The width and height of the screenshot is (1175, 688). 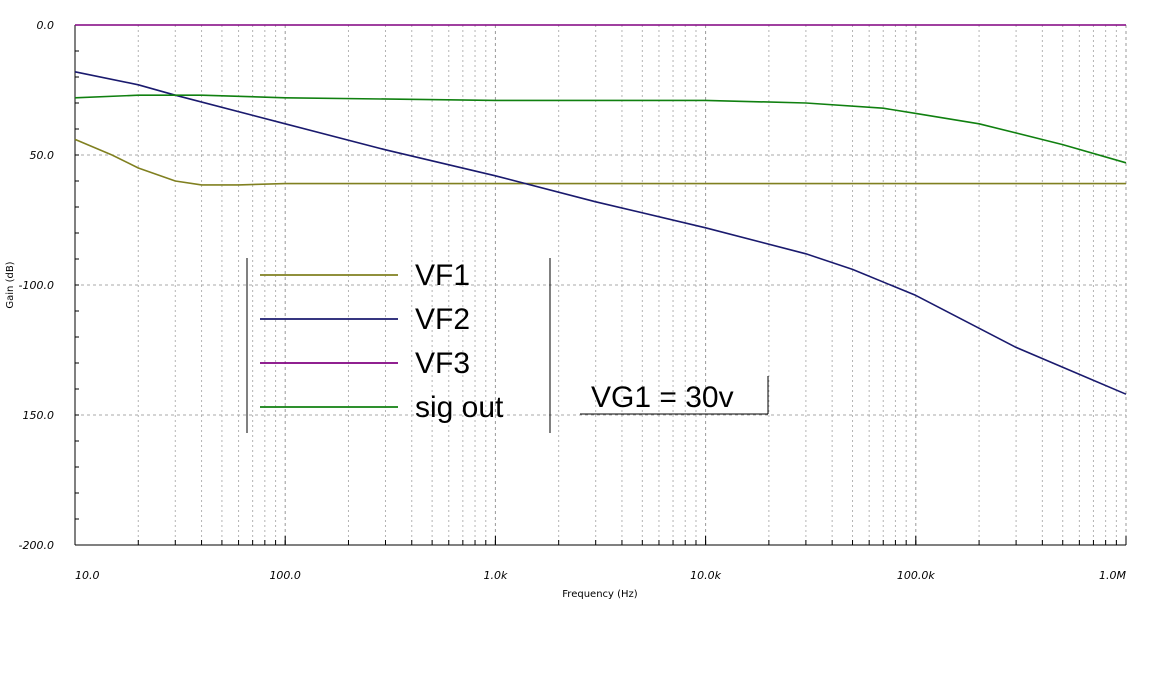 I want to click on x-tick-label: 10.0, so click(x=87, y=575).